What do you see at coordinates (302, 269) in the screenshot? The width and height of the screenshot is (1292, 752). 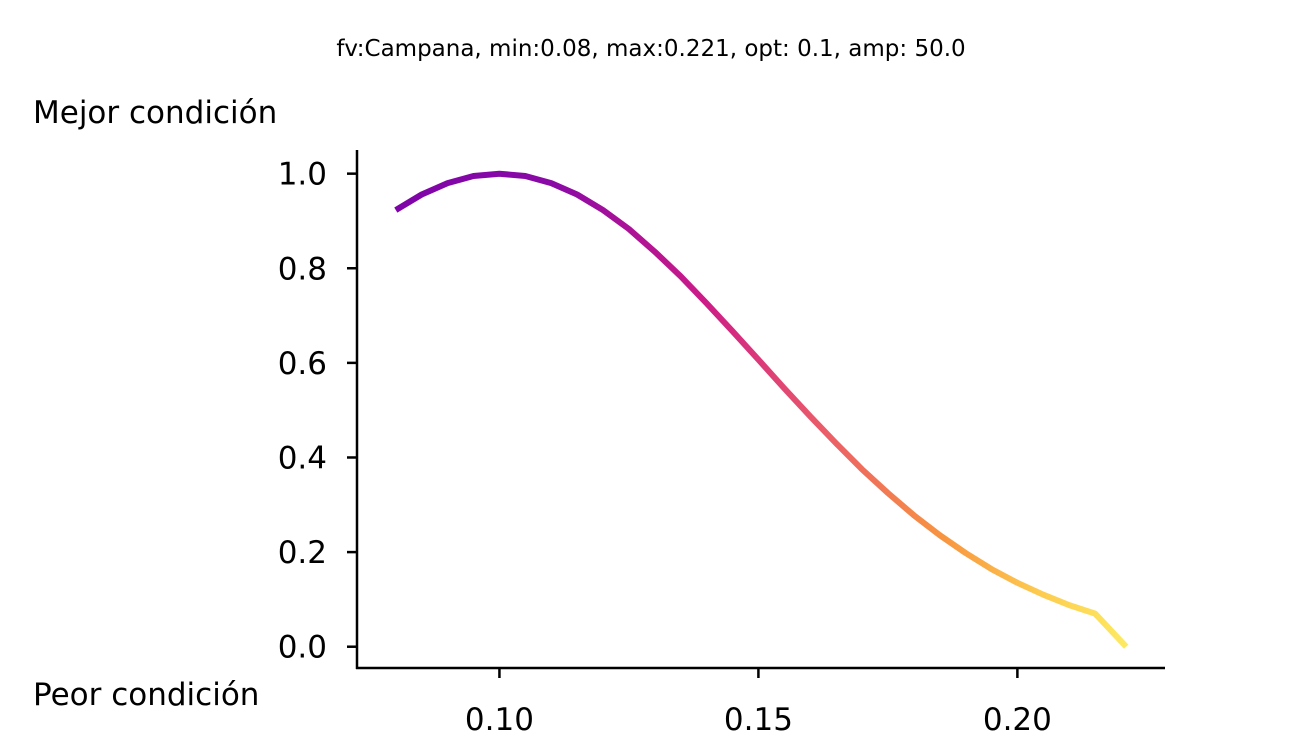 I see `y-tick-label: 0.8` at bounding box center [302, 269].